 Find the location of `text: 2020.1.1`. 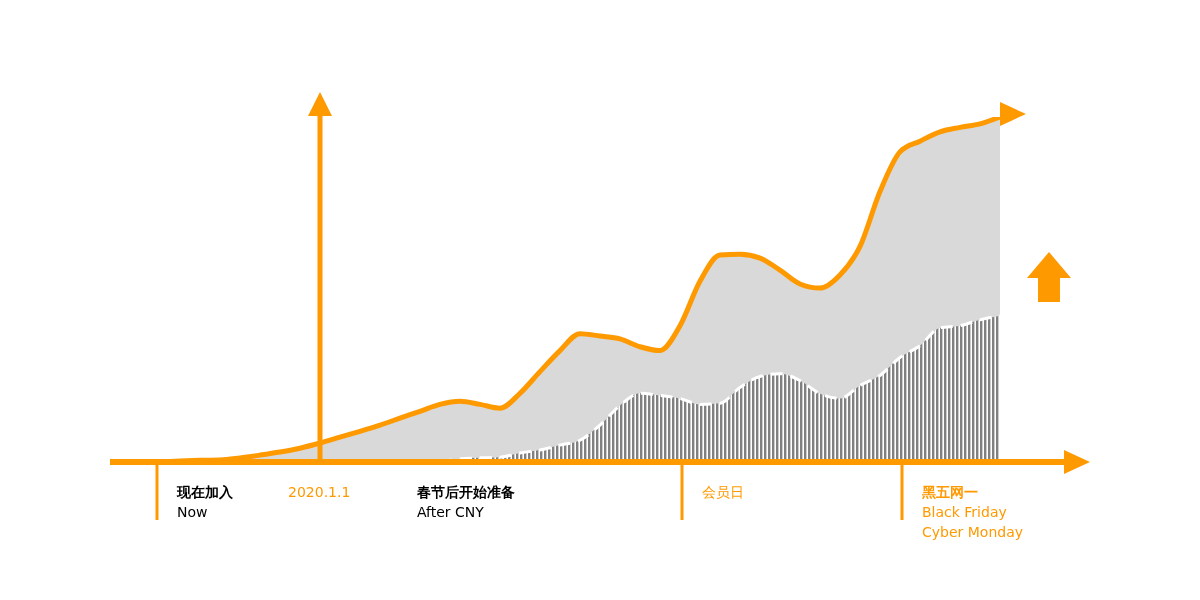

text: 2020.1.1 is located at coordinates (319, 492).